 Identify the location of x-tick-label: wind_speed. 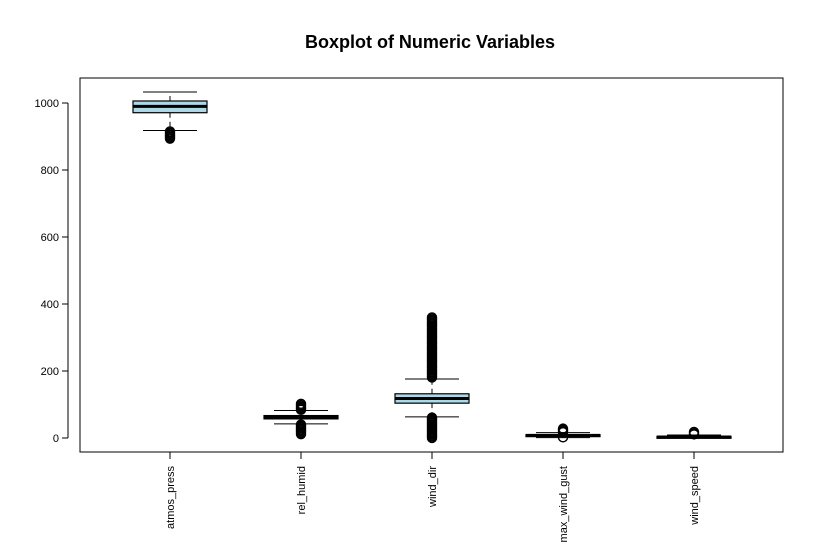
(695, 496).